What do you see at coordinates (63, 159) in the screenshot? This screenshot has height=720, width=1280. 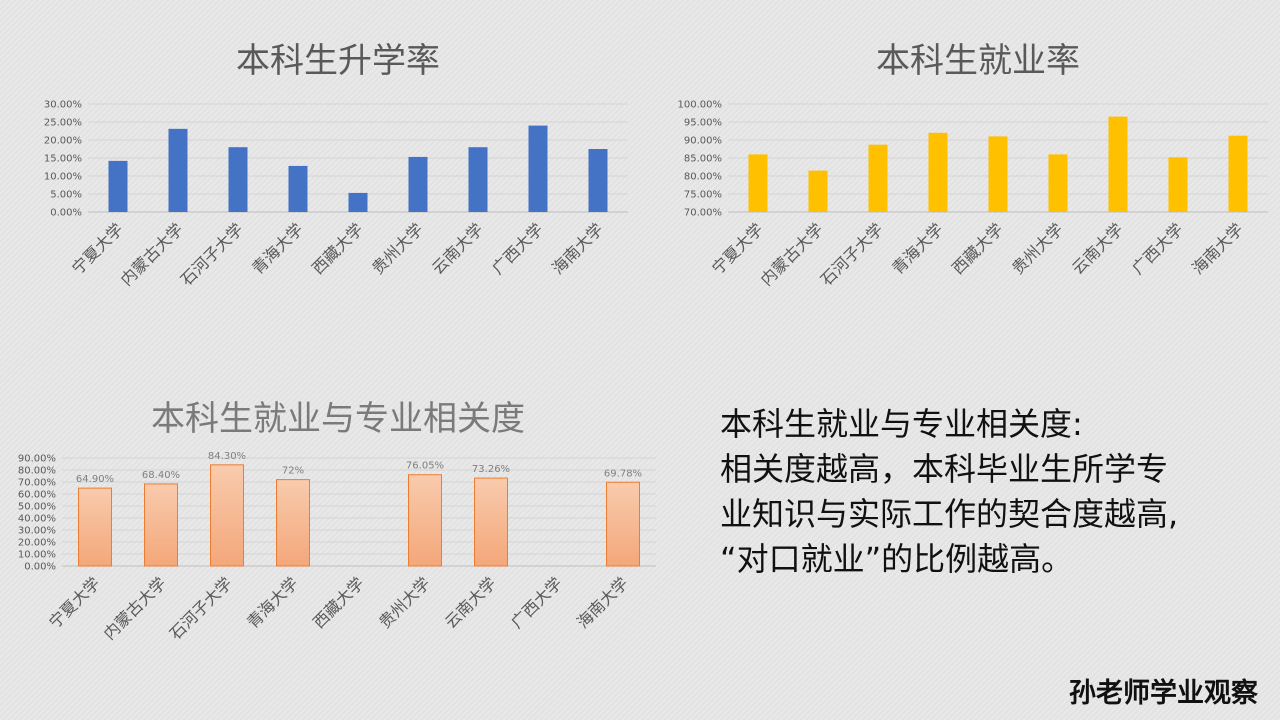 I see `y-tick-label: 15.00%` at bounding box center [63, 159].